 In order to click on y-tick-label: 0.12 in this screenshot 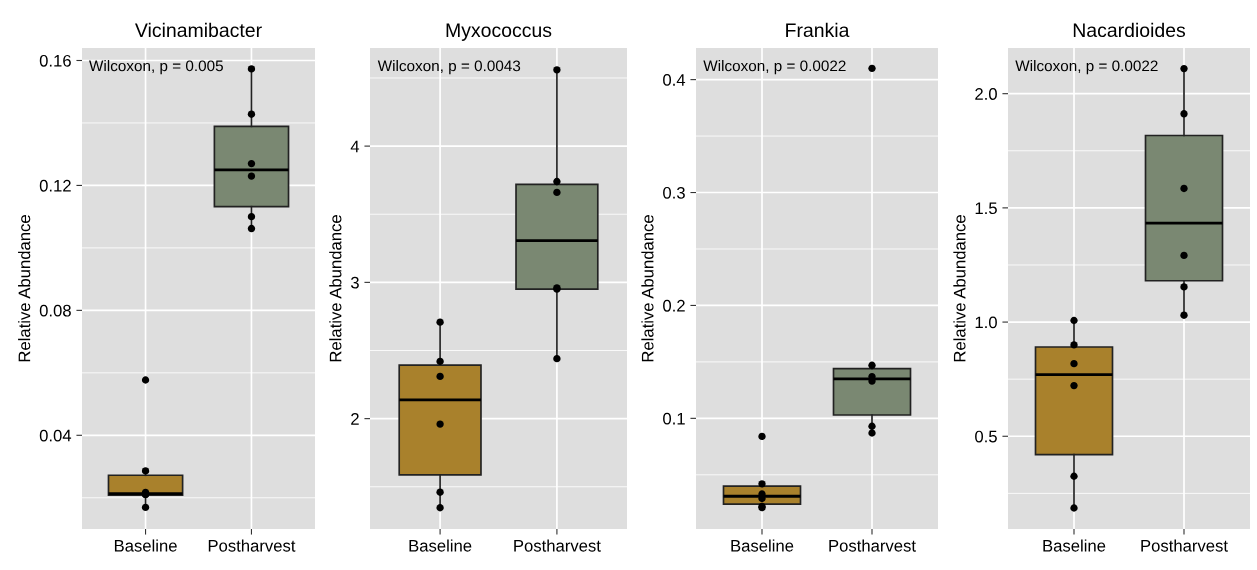, I will do `click(55, 185)`.